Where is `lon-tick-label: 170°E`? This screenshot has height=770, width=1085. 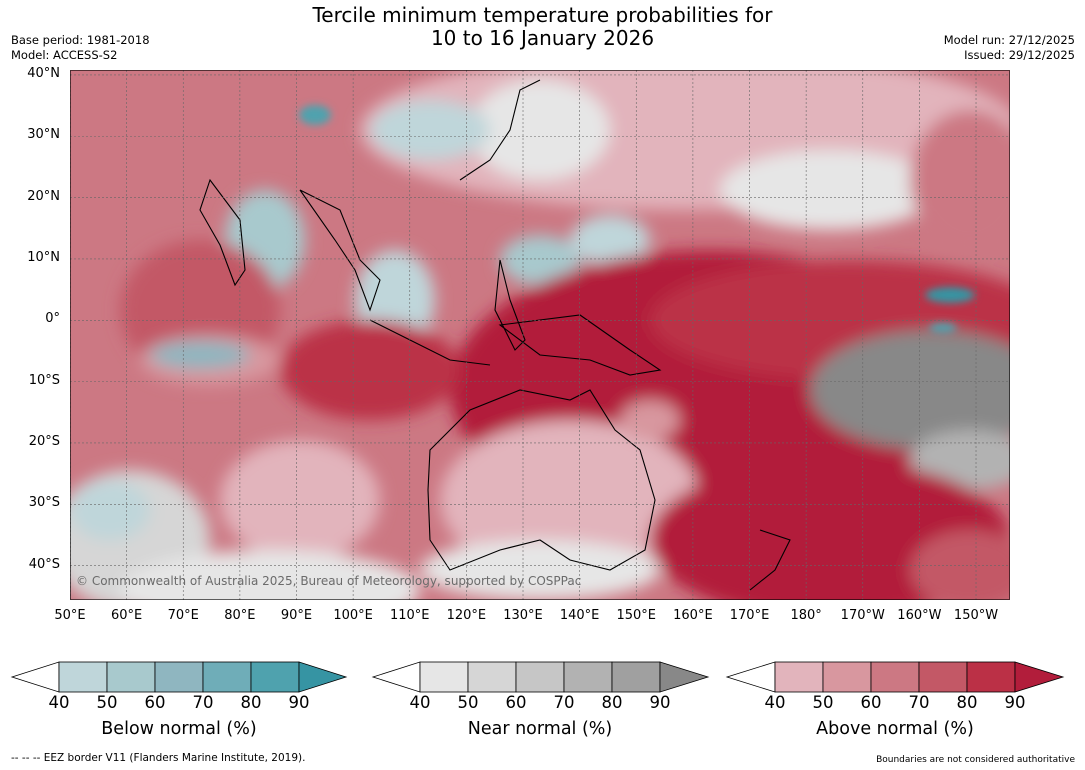
lon-tick-label: 170°E is located at coordinates (749, 615).